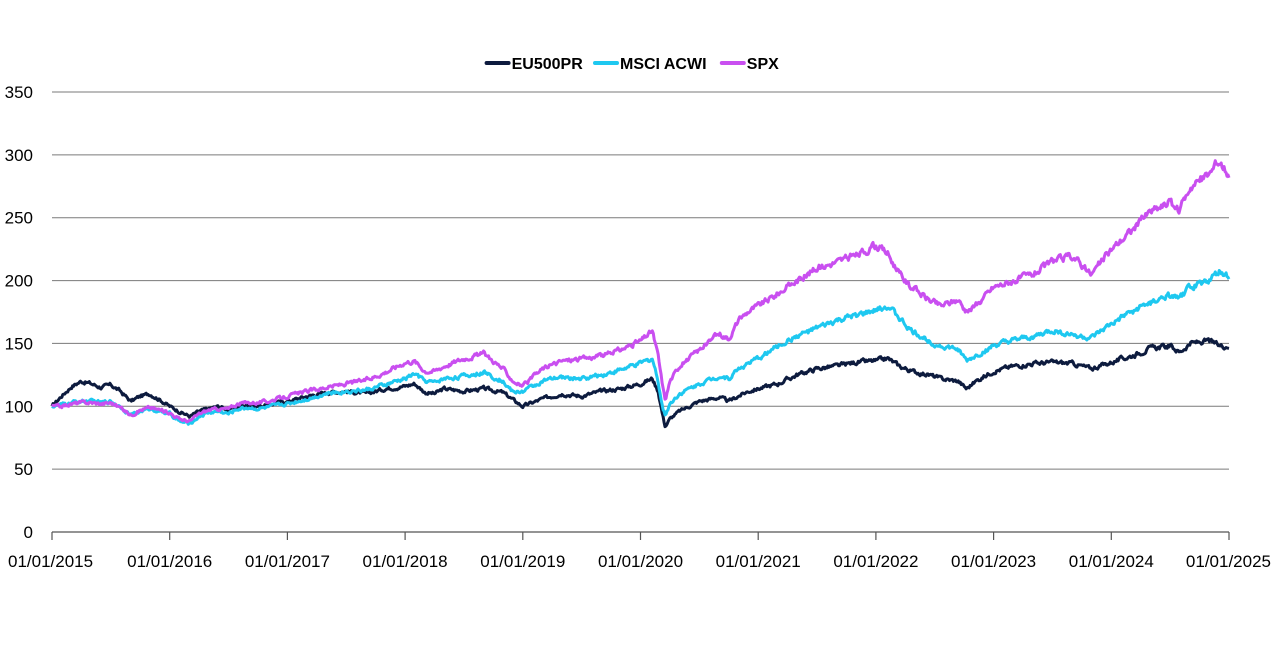 This screenshot has width=1280, height=660. I want to click on x-tick-label: 01/01/2020, so click(640, 561).